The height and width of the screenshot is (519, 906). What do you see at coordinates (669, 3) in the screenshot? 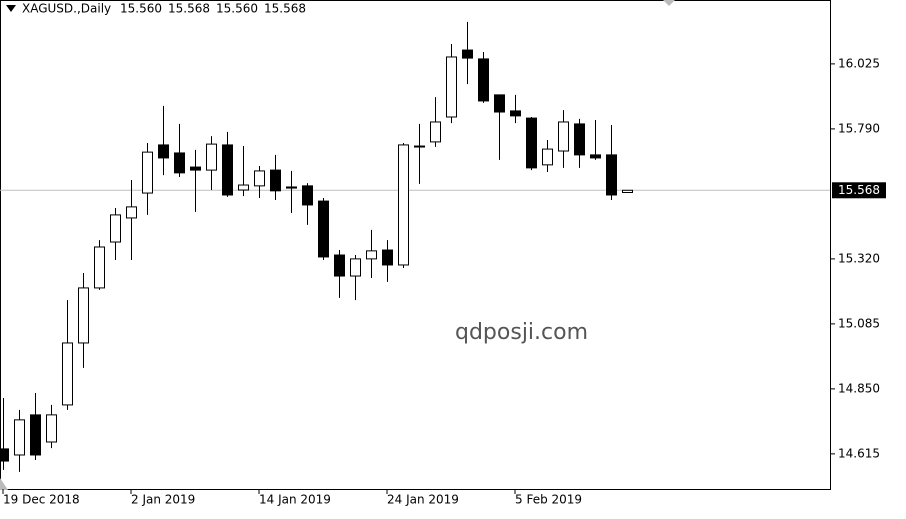
I see `marker-icon` at bounding box center [669, 3].